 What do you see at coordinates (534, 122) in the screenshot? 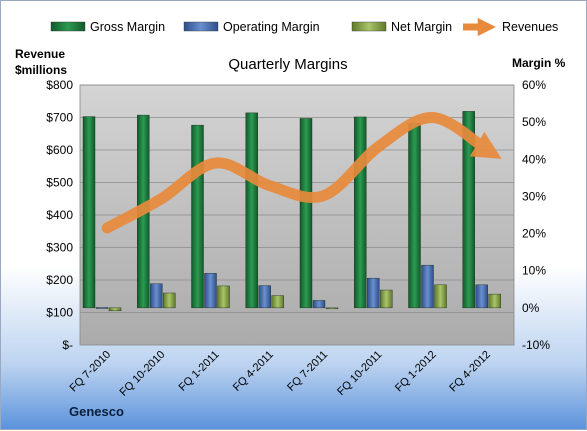
I see `right-tick-label: 50%` at bounding box center [534, 122].